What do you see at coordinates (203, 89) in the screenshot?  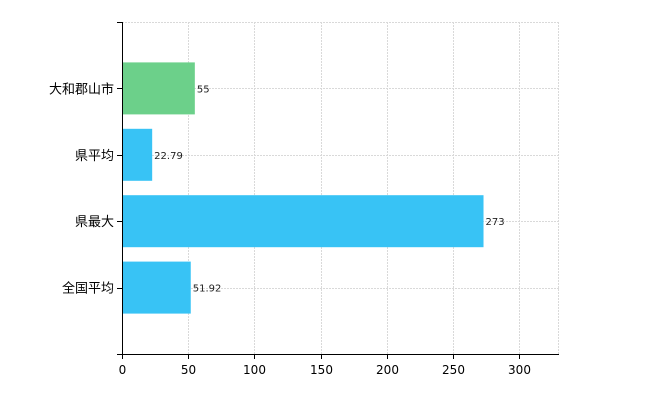 I see `bar-value-label: 55` at bounding box center [203, 89].